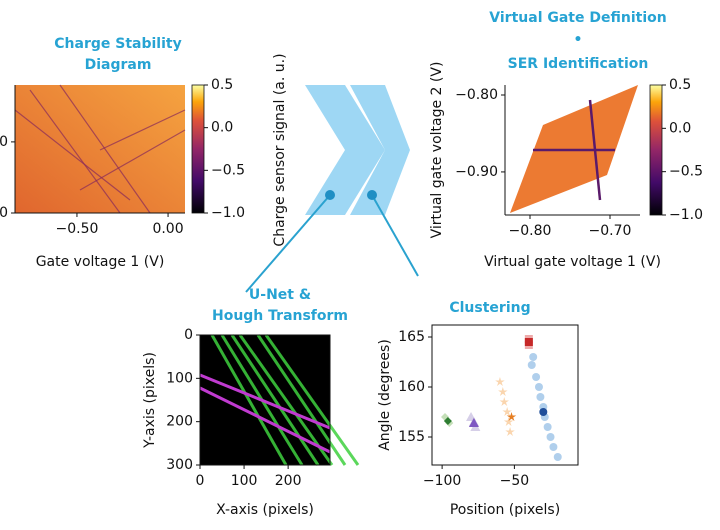 Image resolution: width=720 pixels, height=530 pixels. What do you see at coordinates (385, 395) in the screenshot?
I see `y-axis-label: Angle (degrees)` at bounding box center [385, 395].